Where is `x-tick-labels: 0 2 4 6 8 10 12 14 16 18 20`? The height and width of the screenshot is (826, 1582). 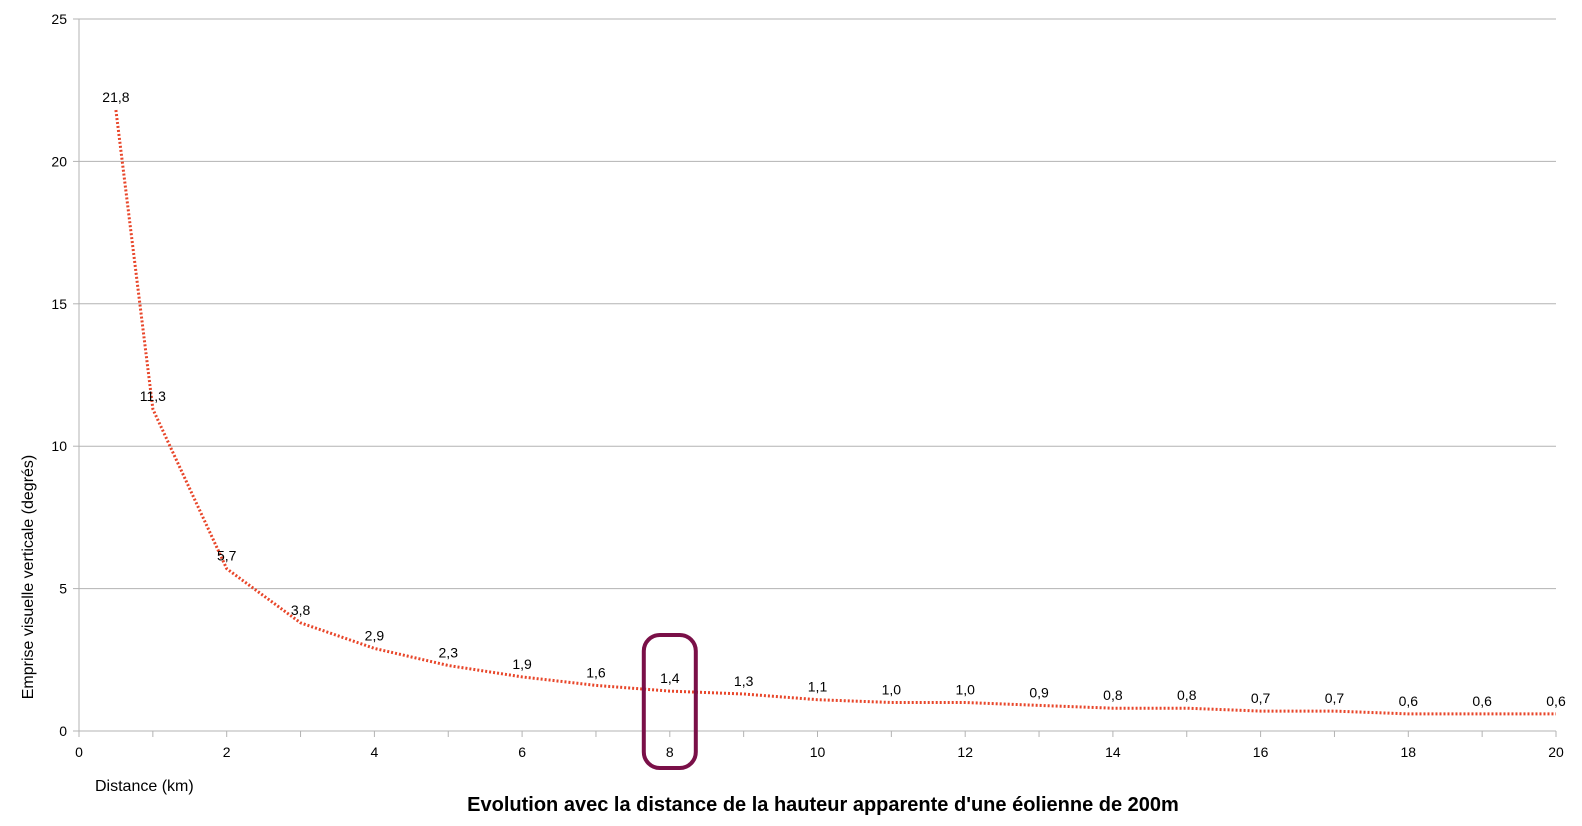
x-tick-labels: 0 2 4 6 8 10 12 14 16 18 20 is located at coordinates (819, 752).